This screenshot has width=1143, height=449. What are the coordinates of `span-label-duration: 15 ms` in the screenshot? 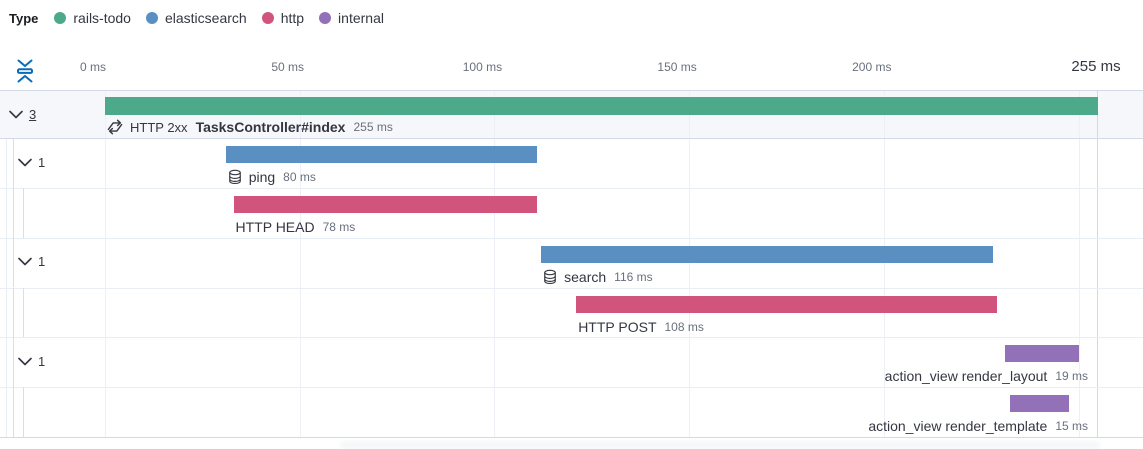 It's located at (1071, 426).